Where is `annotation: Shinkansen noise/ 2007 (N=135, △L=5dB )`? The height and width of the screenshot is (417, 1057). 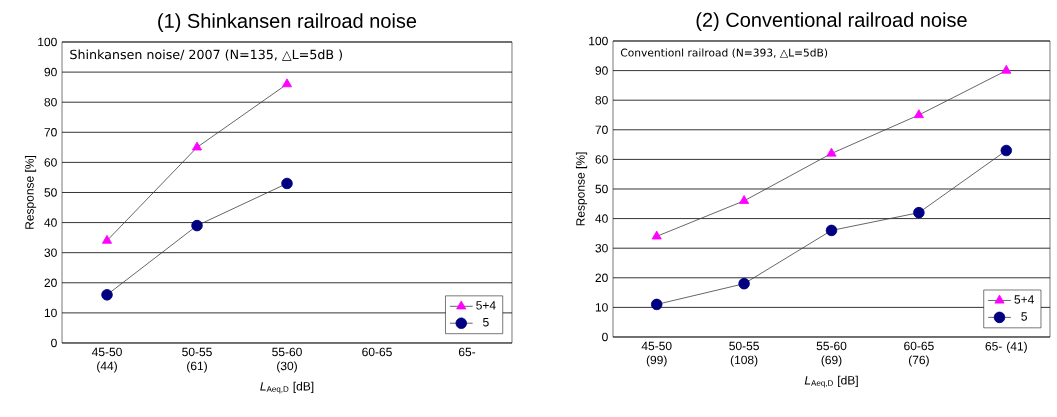
annotation: Shinkansen noise/ 2007 (N=135, △L=5dB ) is located at coordinates (206, 55).